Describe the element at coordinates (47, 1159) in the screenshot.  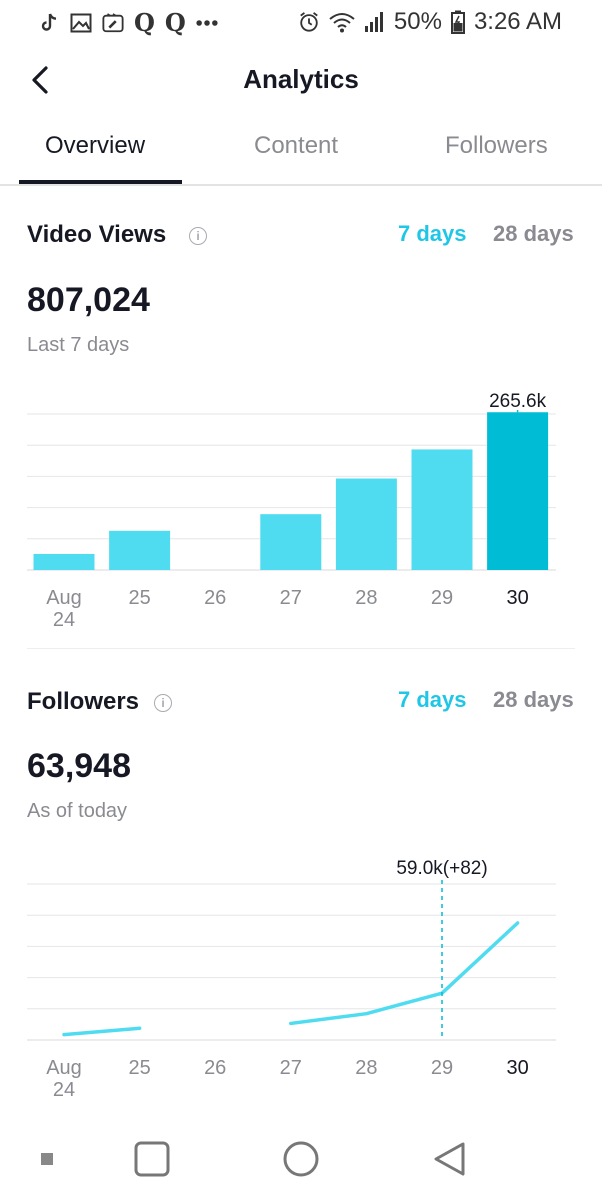
I see `recent-apps-button` at that location.